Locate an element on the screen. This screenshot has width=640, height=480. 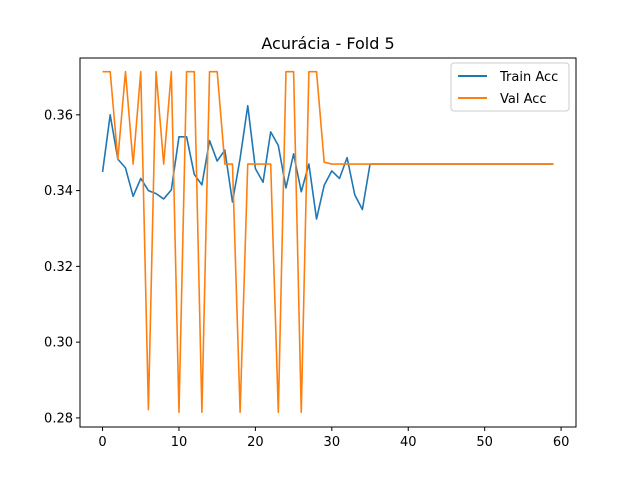
x-axis-ticks: 0 10 20 30 40 50 60 is located at coordinates (333, 438).